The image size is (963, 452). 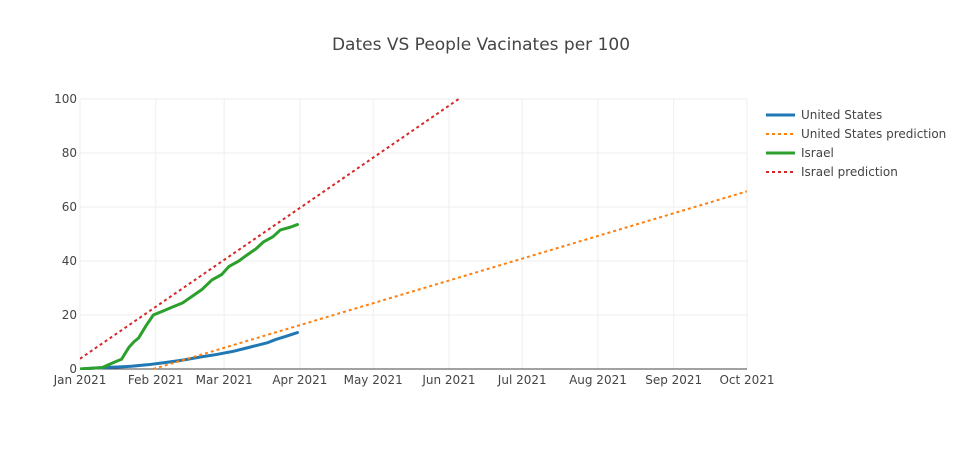 What do you see at coordinates (481, 45) in the screenshot?
I see `chart-title: Dates VS People Vacinates per 100` at bounding box center [481, 45].